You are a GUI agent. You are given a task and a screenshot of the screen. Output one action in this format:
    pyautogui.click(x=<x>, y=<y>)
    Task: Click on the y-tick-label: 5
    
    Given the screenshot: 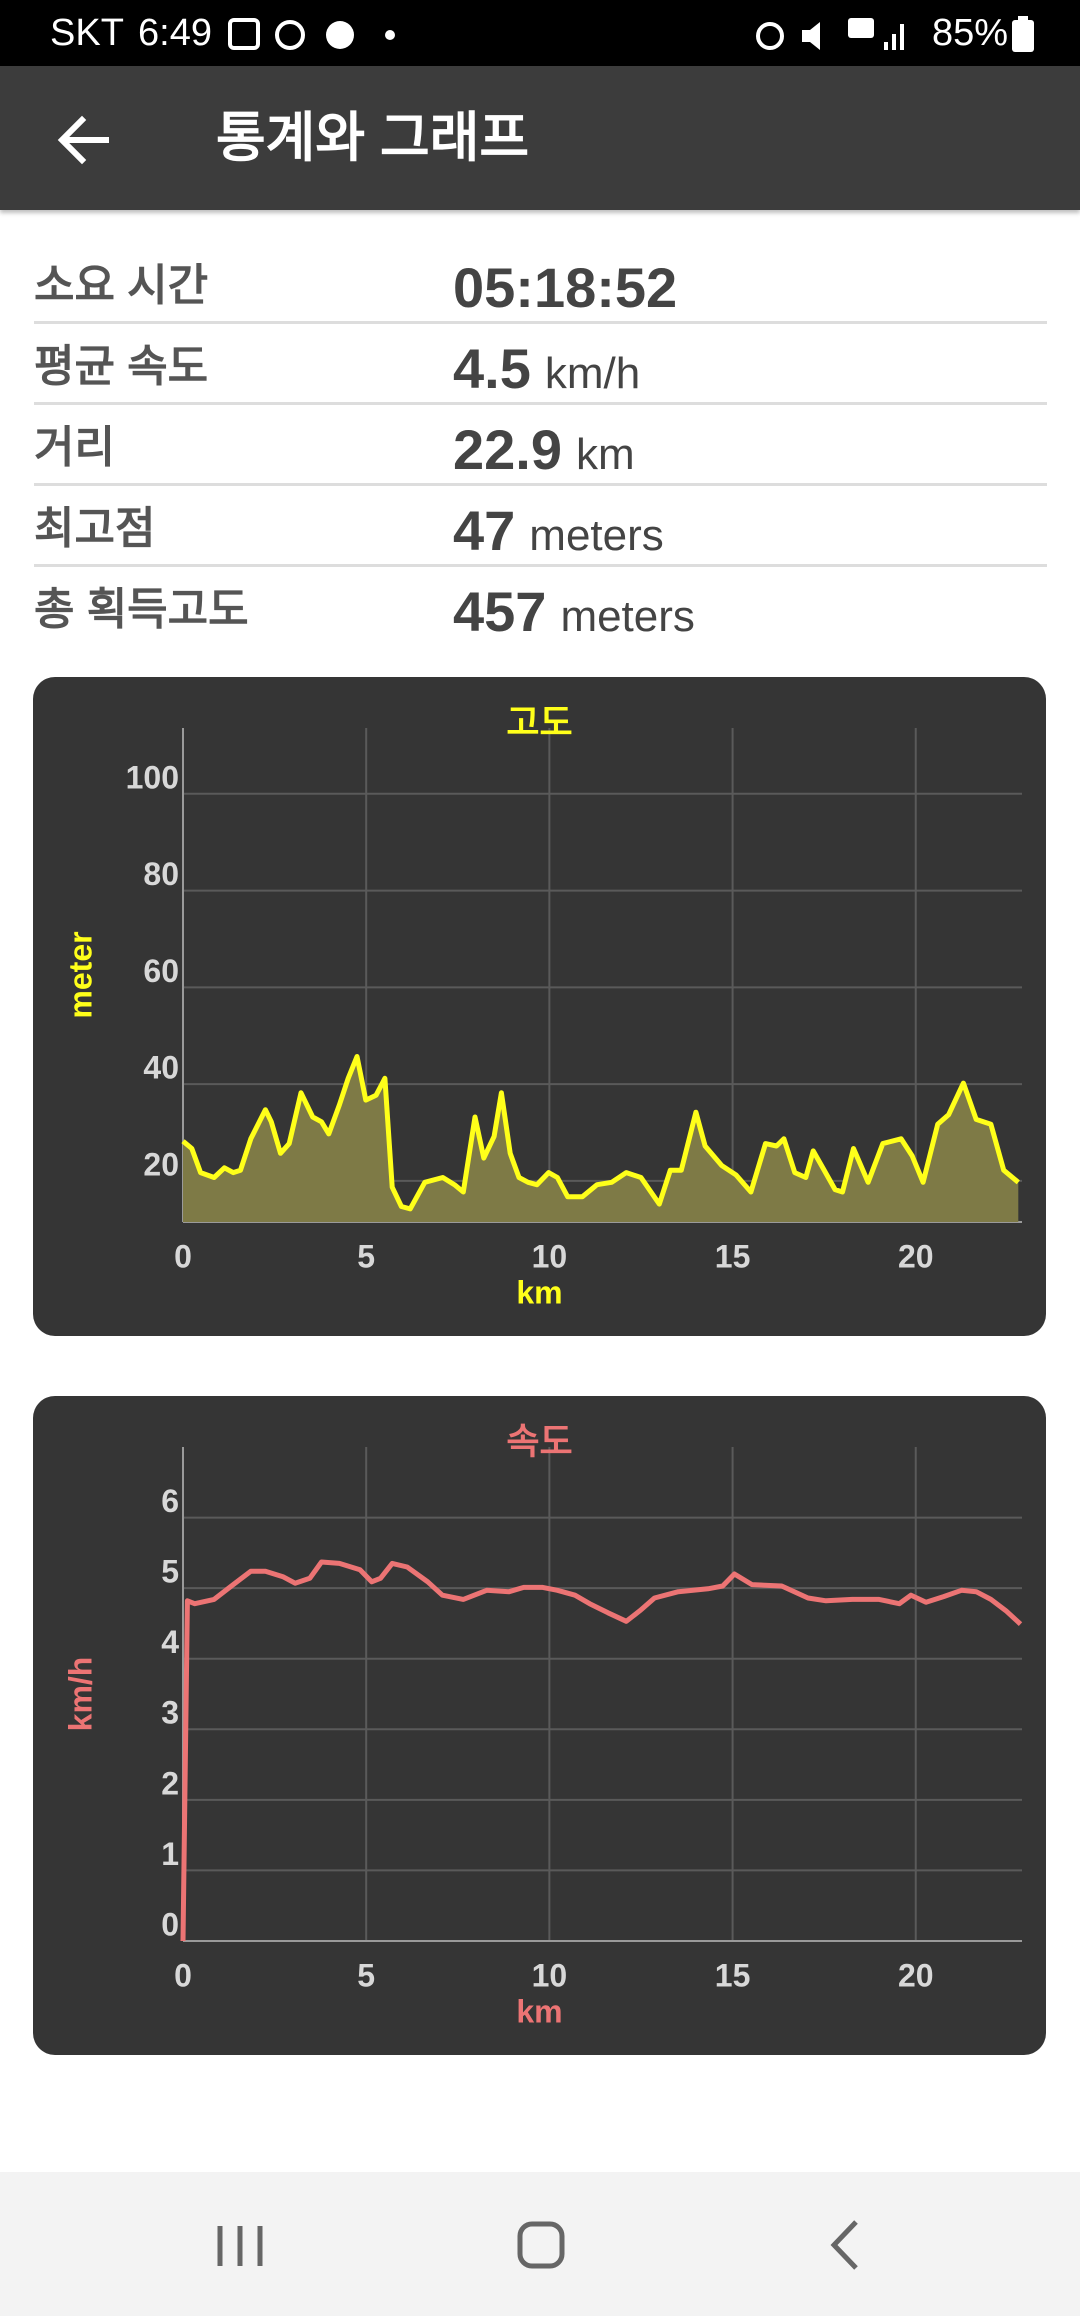 What is the action you would take?
    pyautogui.click(x=170, y=1572)
    